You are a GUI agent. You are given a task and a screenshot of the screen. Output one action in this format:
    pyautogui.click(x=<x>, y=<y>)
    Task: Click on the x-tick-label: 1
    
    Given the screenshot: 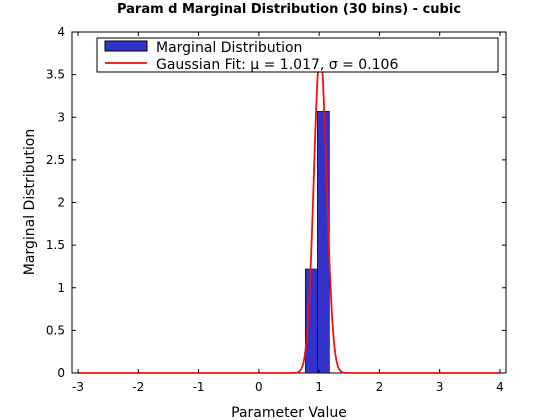 What is the action you would take?
    pyautogui.click(x=319, y=387)
    